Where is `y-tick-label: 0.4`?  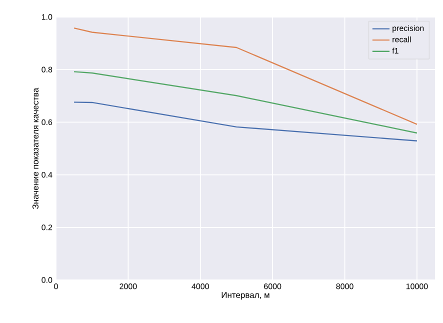
y-tick-label: 0.4 is located at coordinates (47, 175).